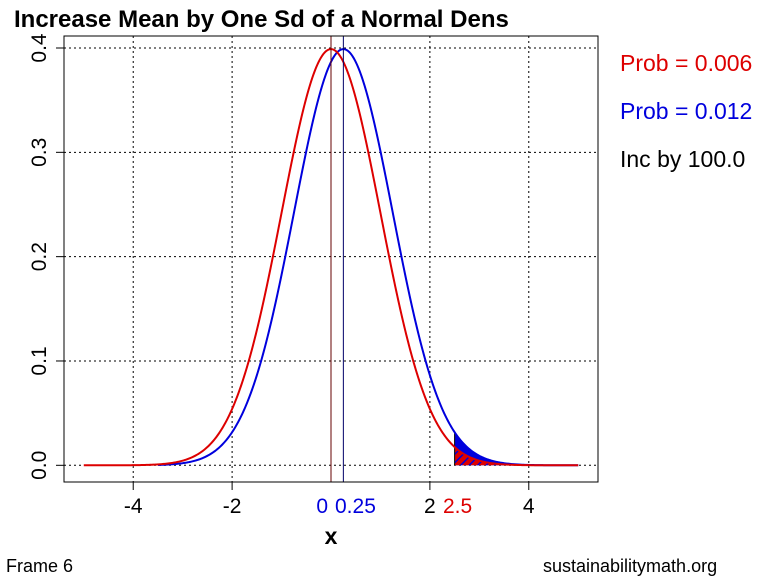 This screenshot has width=768, height=577. I want to click on frame-label: Frame 6, so click(40, 566).